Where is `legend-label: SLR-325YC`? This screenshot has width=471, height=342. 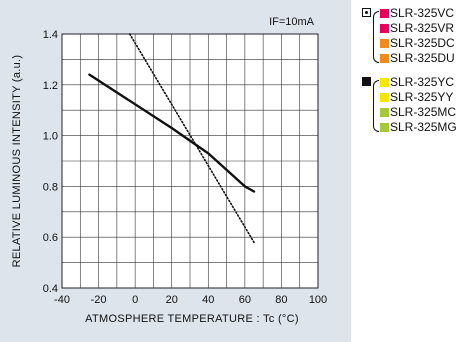 legend-label: SLR-325YC is located at coordinates (422, 82).